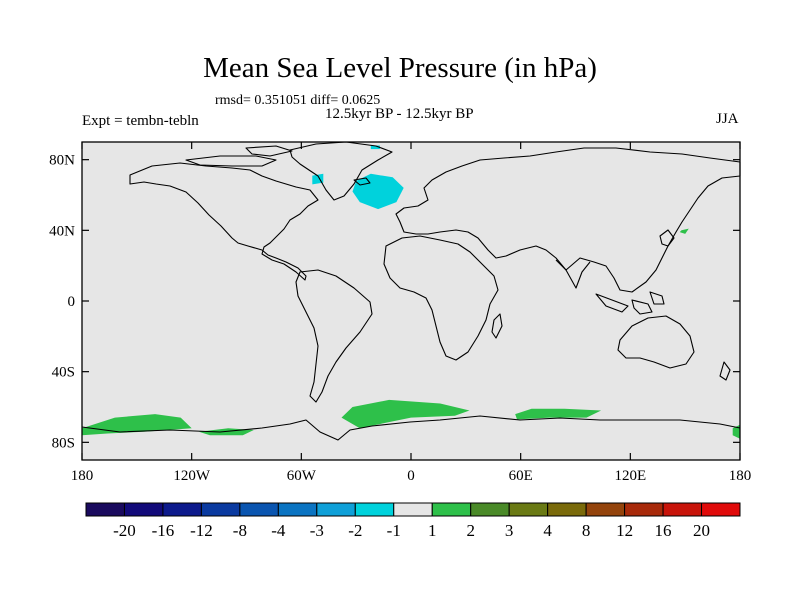  Describe the element at coordinates (624, 530) in the screenshot. I see `colorbar-label: 12` at that location.